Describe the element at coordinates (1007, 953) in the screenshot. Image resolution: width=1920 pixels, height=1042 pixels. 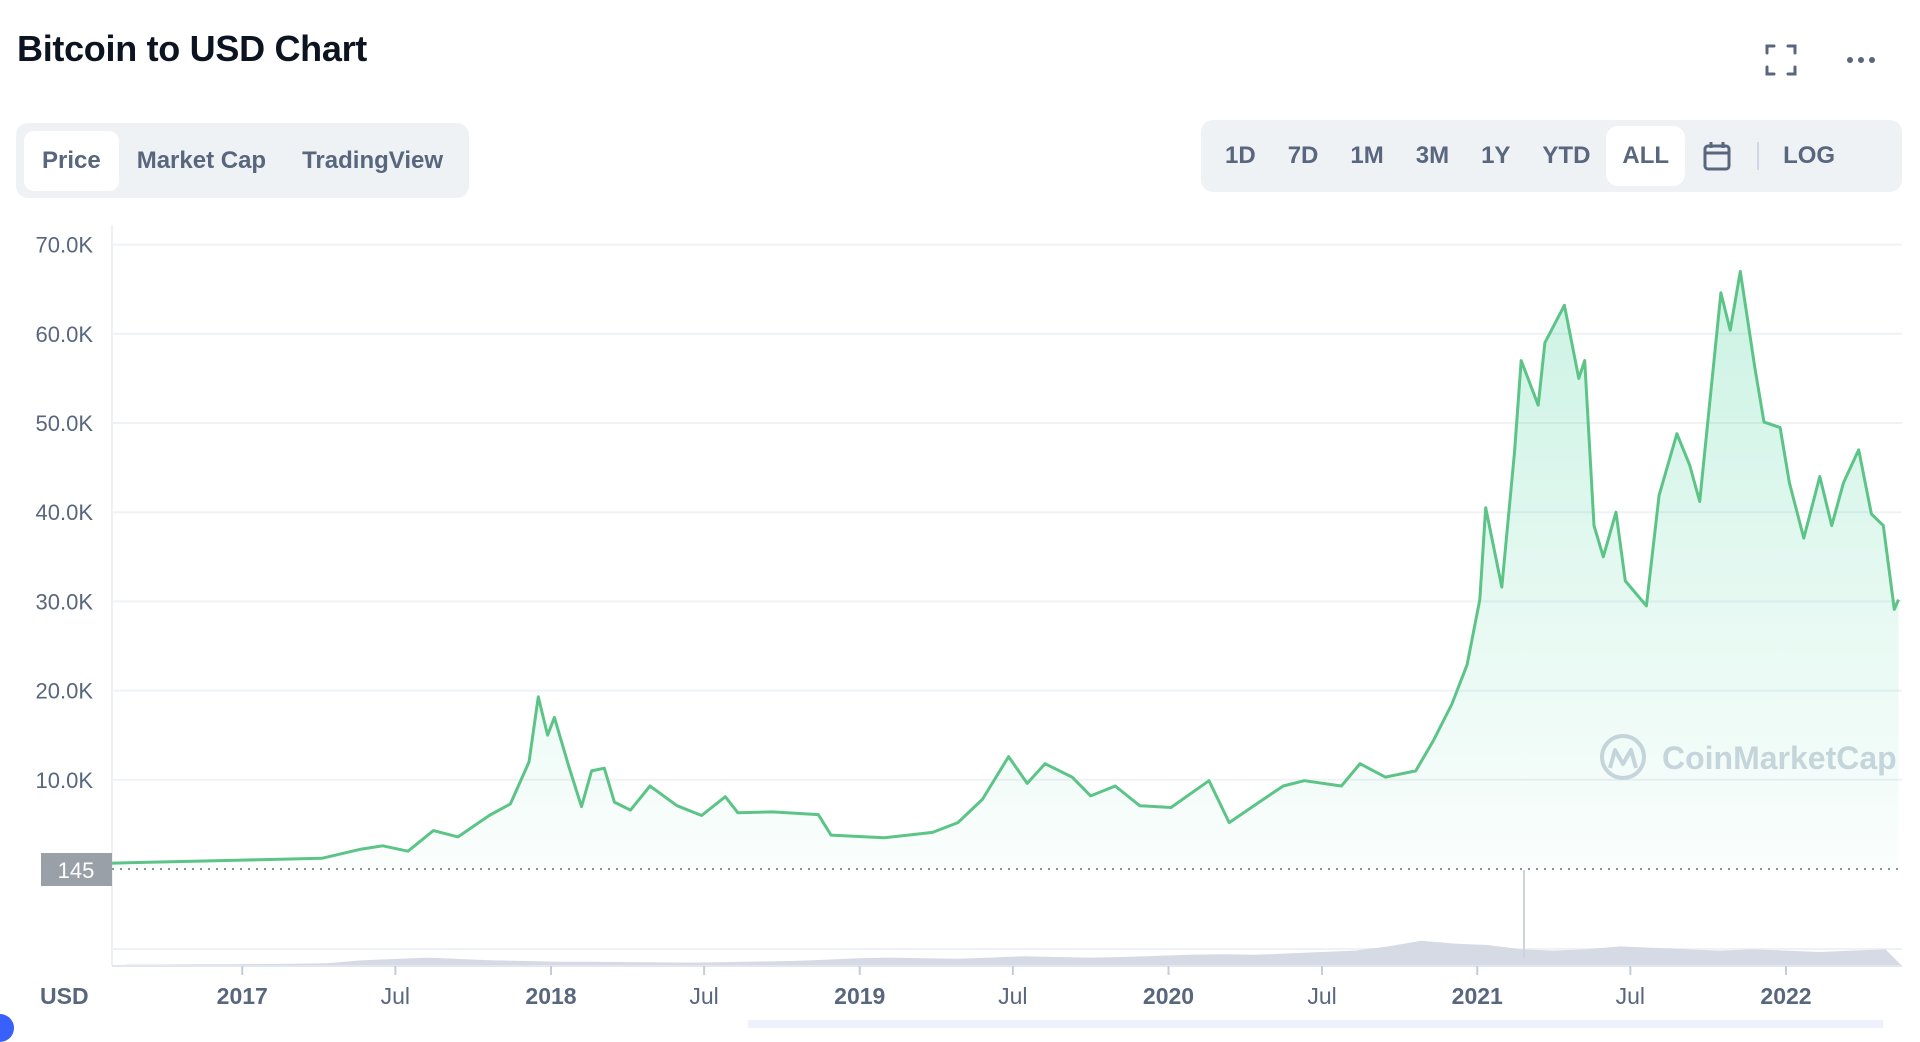
I see `volume-area` at that location.